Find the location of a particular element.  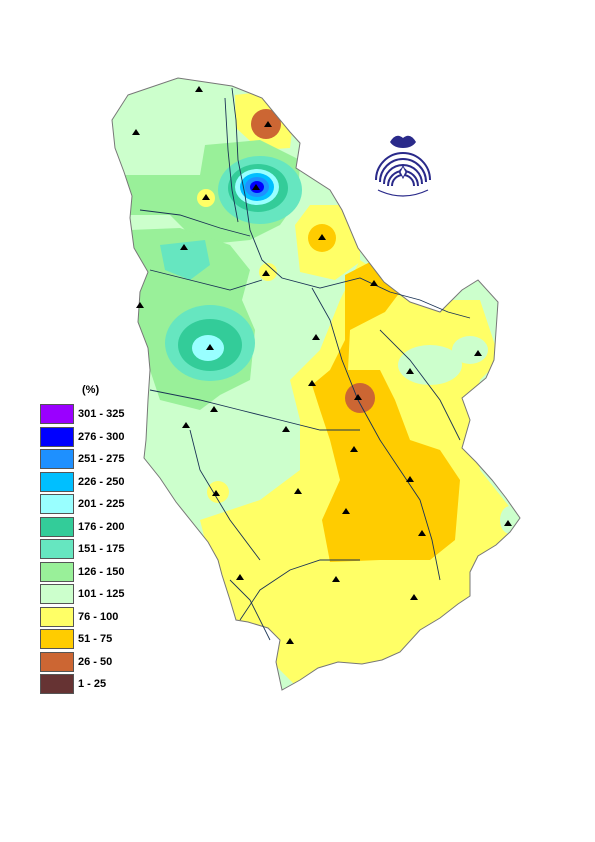

river-ibar is located at coordinates (299, 590).